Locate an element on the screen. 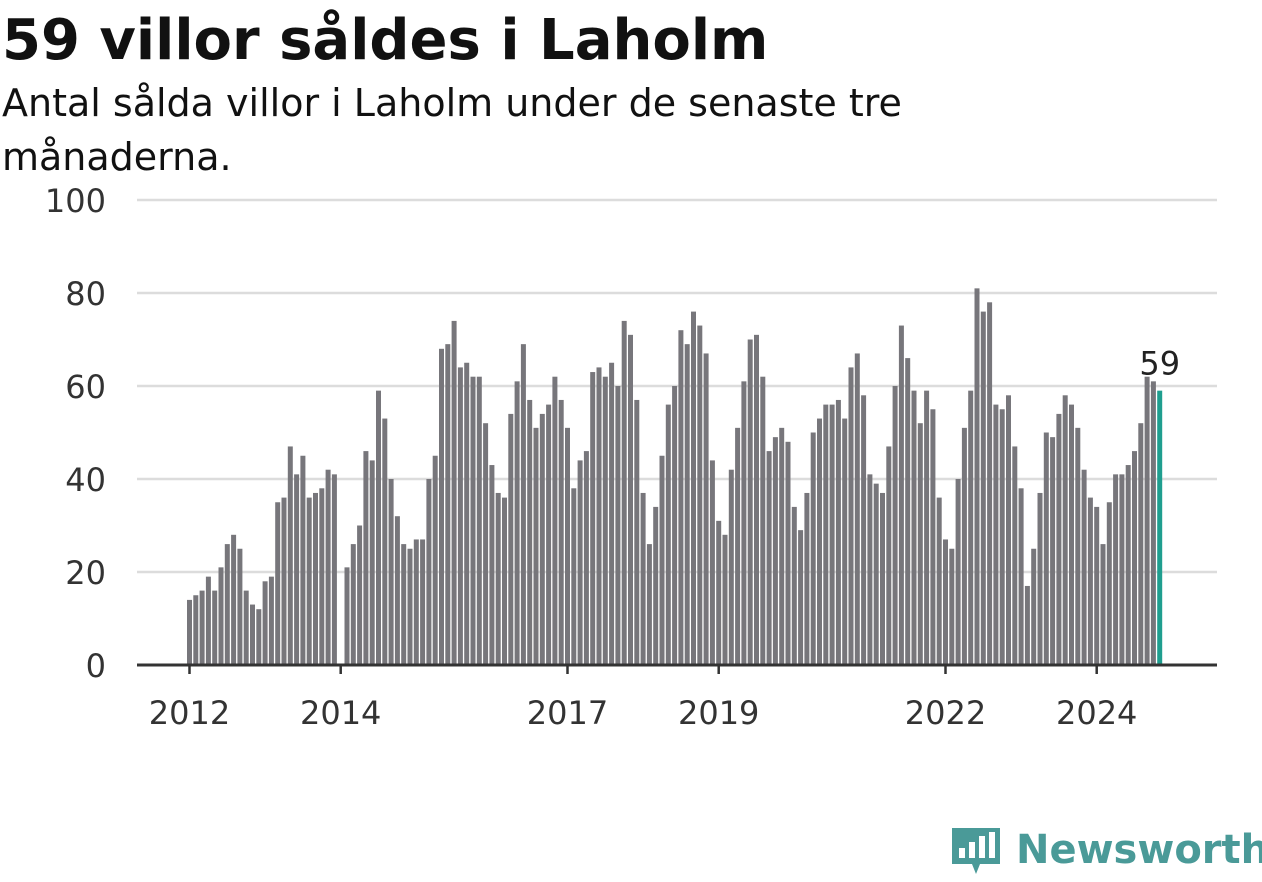  newsworthy-logo: Newsworthy is located at coordinates (1106, 850).